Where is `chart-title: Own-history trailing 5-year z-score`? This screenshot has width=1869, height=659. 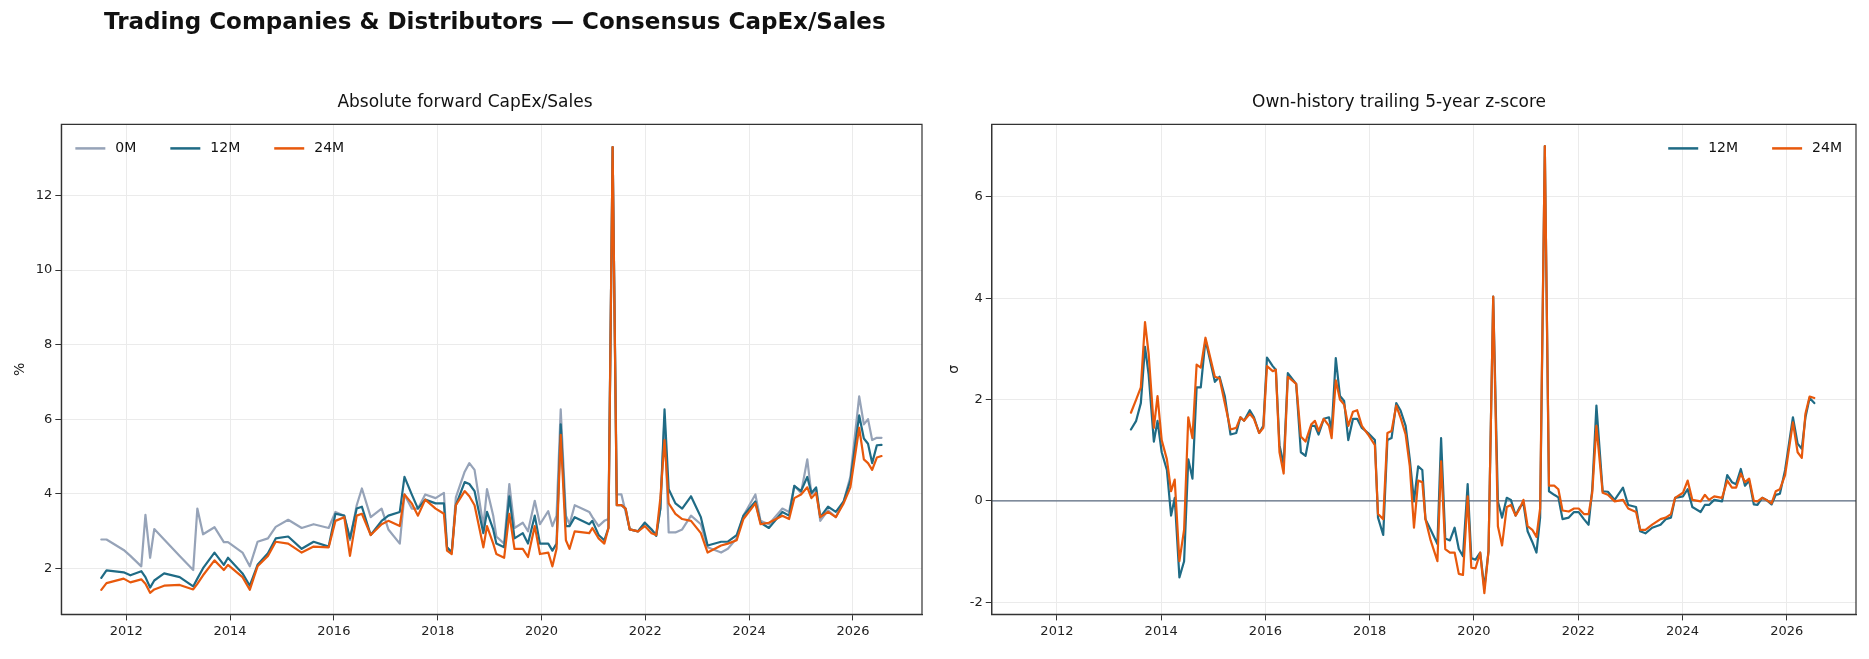
chart-title: Own-history trailing 5-year z-score is located at coordinates (1399, 100).